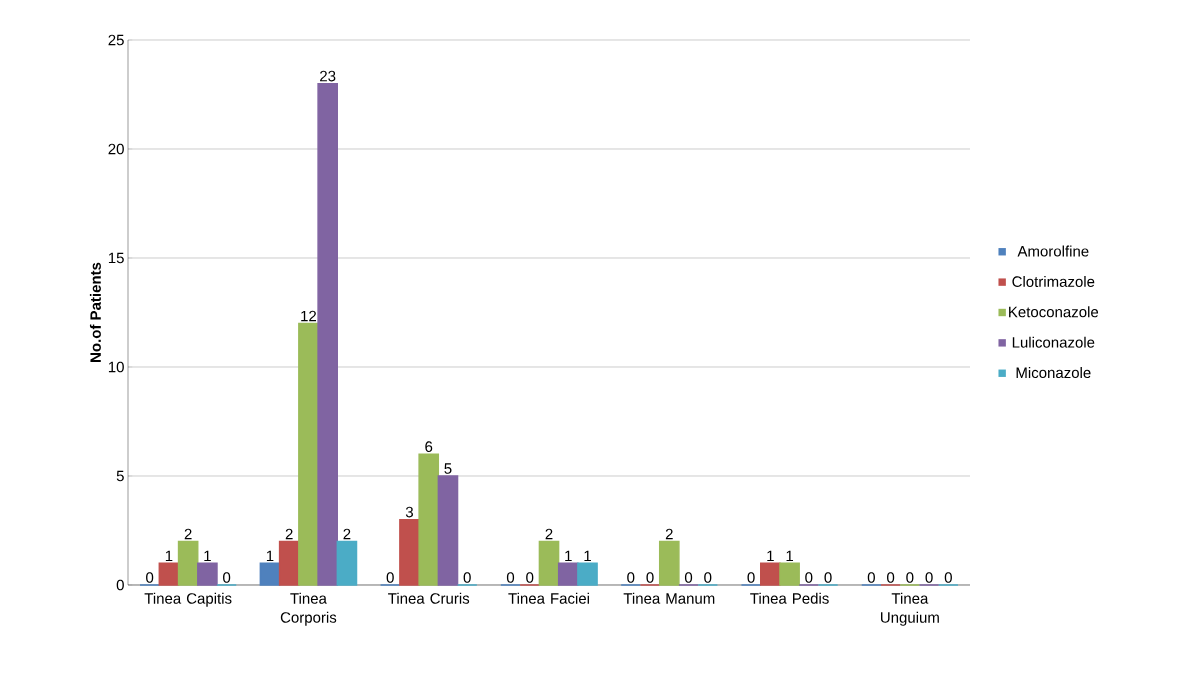 This screenshot has height=677, width=1198. I want to click on y-tick-label: 20, so click(116, 149).